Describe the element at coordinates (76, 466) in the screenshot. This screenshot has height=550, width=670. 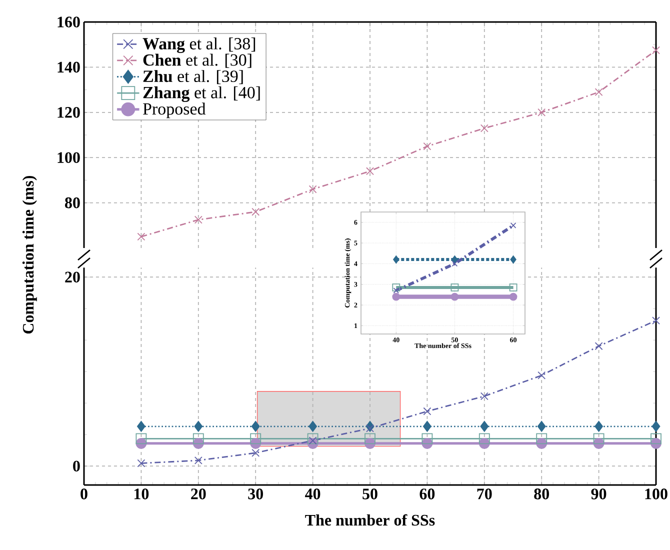
I see `y-tick-label: 0` at that location.